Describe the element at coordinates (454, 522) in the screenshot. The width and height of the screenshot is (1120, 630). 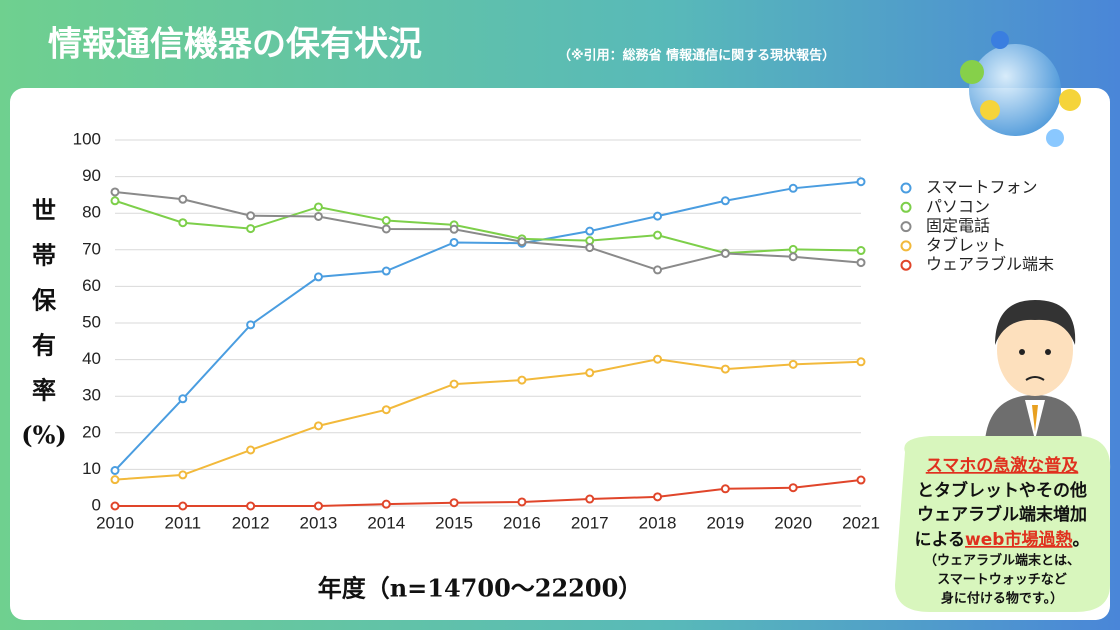
I see `x-tick-label: 2015` at that location.